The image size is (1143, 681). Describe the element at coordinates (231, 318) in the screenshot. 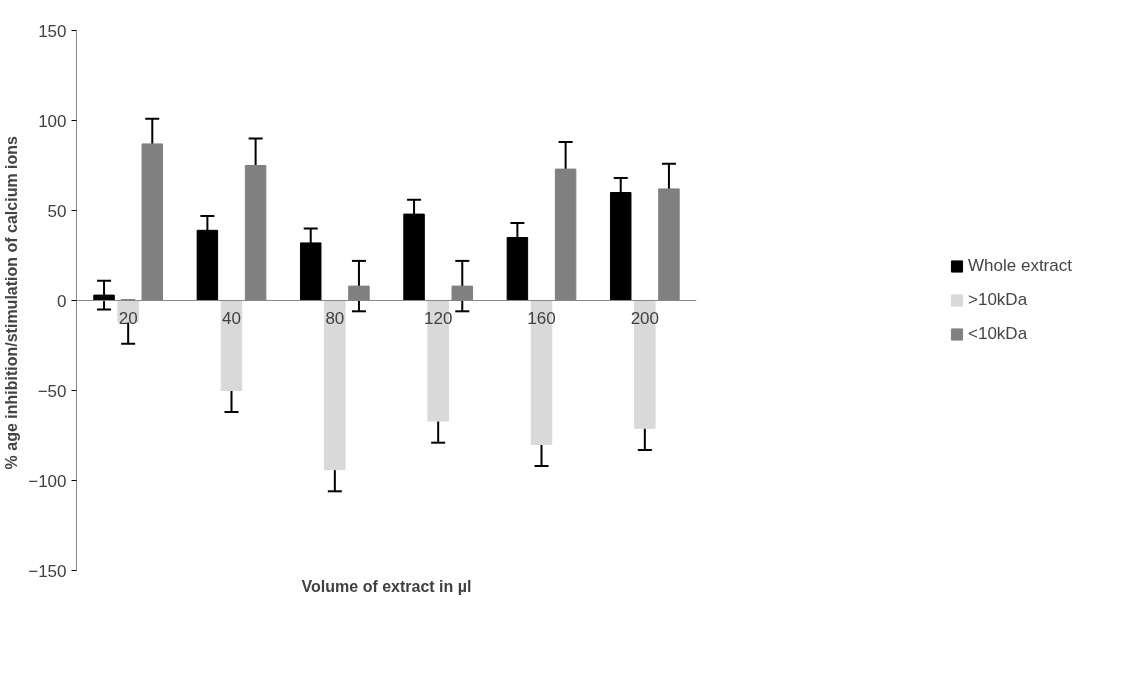

I see `x-tick-label: 40` at that location.